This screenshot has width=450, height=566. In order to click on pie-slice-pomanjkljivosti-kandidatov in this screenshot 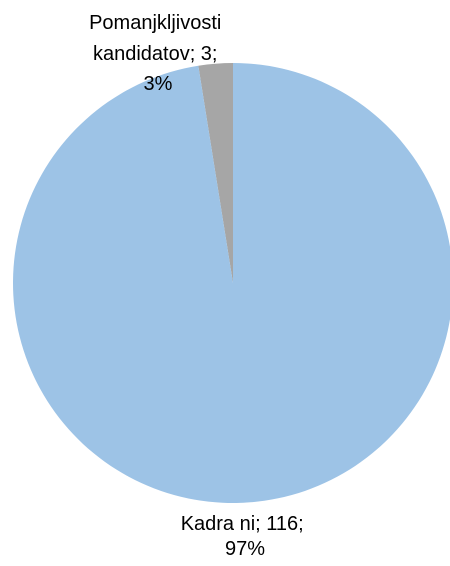, I will do `click(215, 173)`.